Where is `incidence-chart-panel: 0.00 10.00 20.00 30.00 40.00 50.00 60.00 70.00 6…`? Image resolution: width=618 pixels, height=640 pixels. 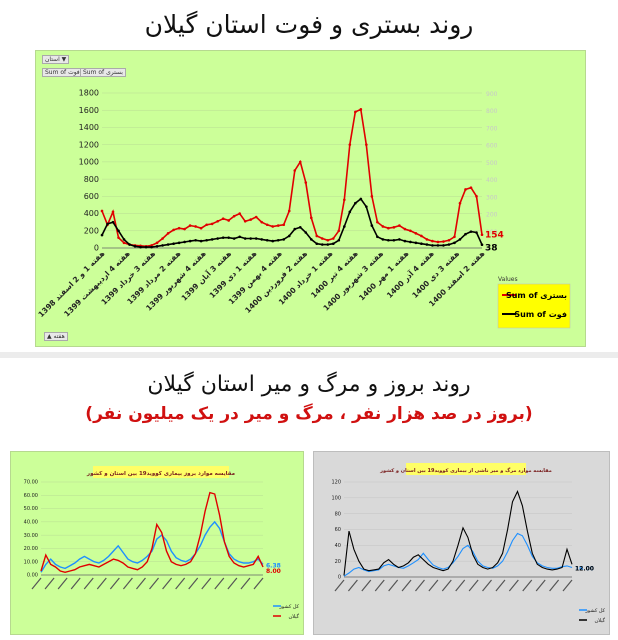
incidence-chart-panel: 0.00 10.00 20.00 30.00 40.00 50.00 60.00 70.00 6… is located at coordinates (157, 543).